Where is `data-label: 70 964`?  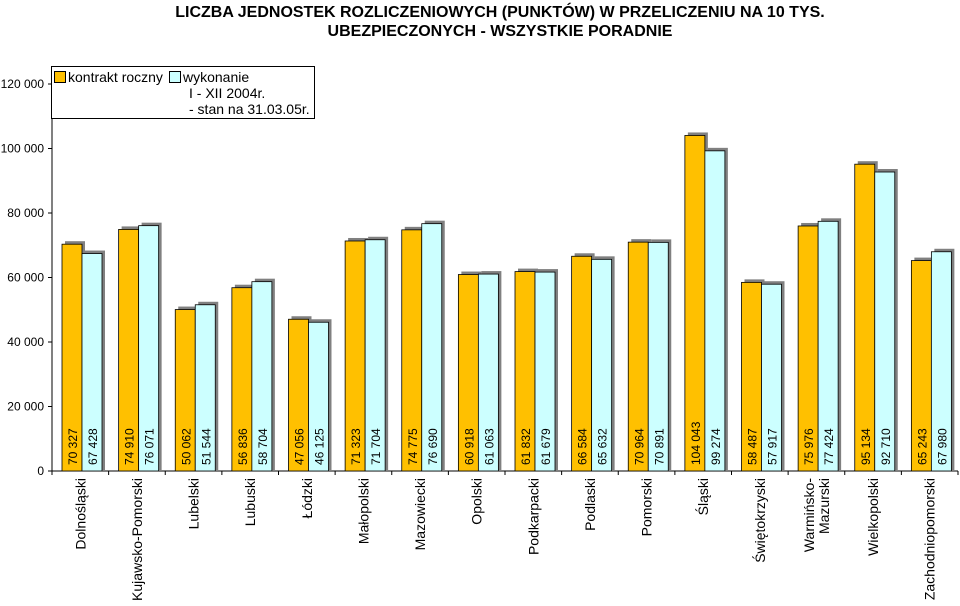 data-label: 70 964 is located at coordinates (639, 446).